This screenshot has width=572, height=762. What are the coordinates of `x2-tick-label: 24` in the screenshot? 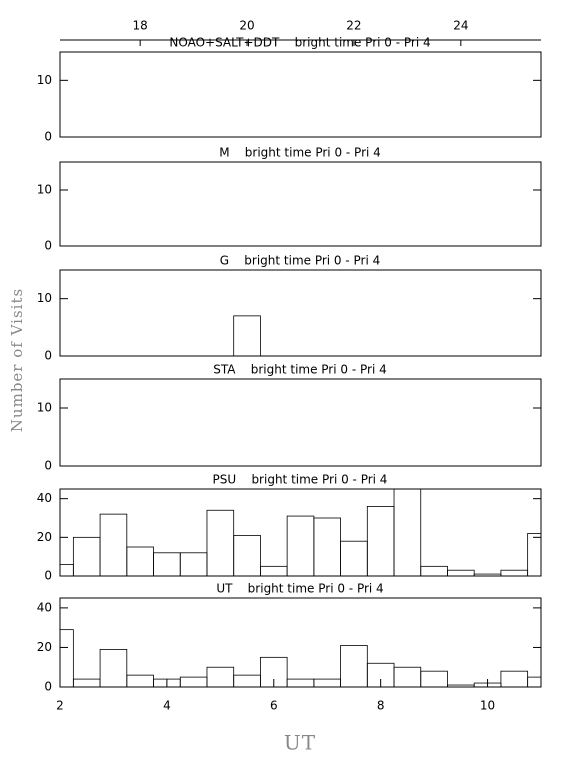 It's located at (460, 26).